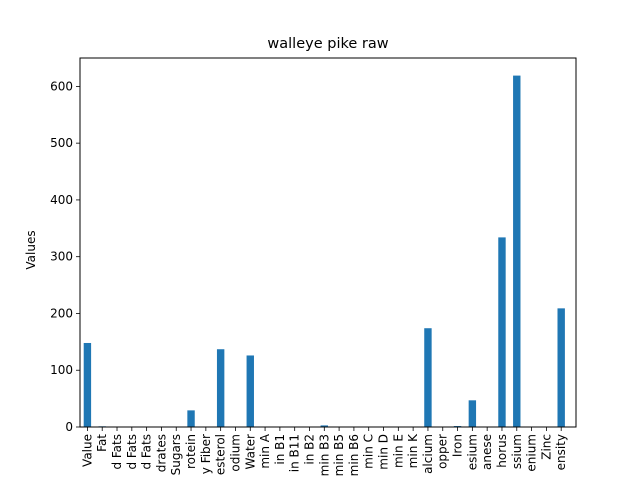  I want to click on x-tick-label: ssium, so click(517, 451).